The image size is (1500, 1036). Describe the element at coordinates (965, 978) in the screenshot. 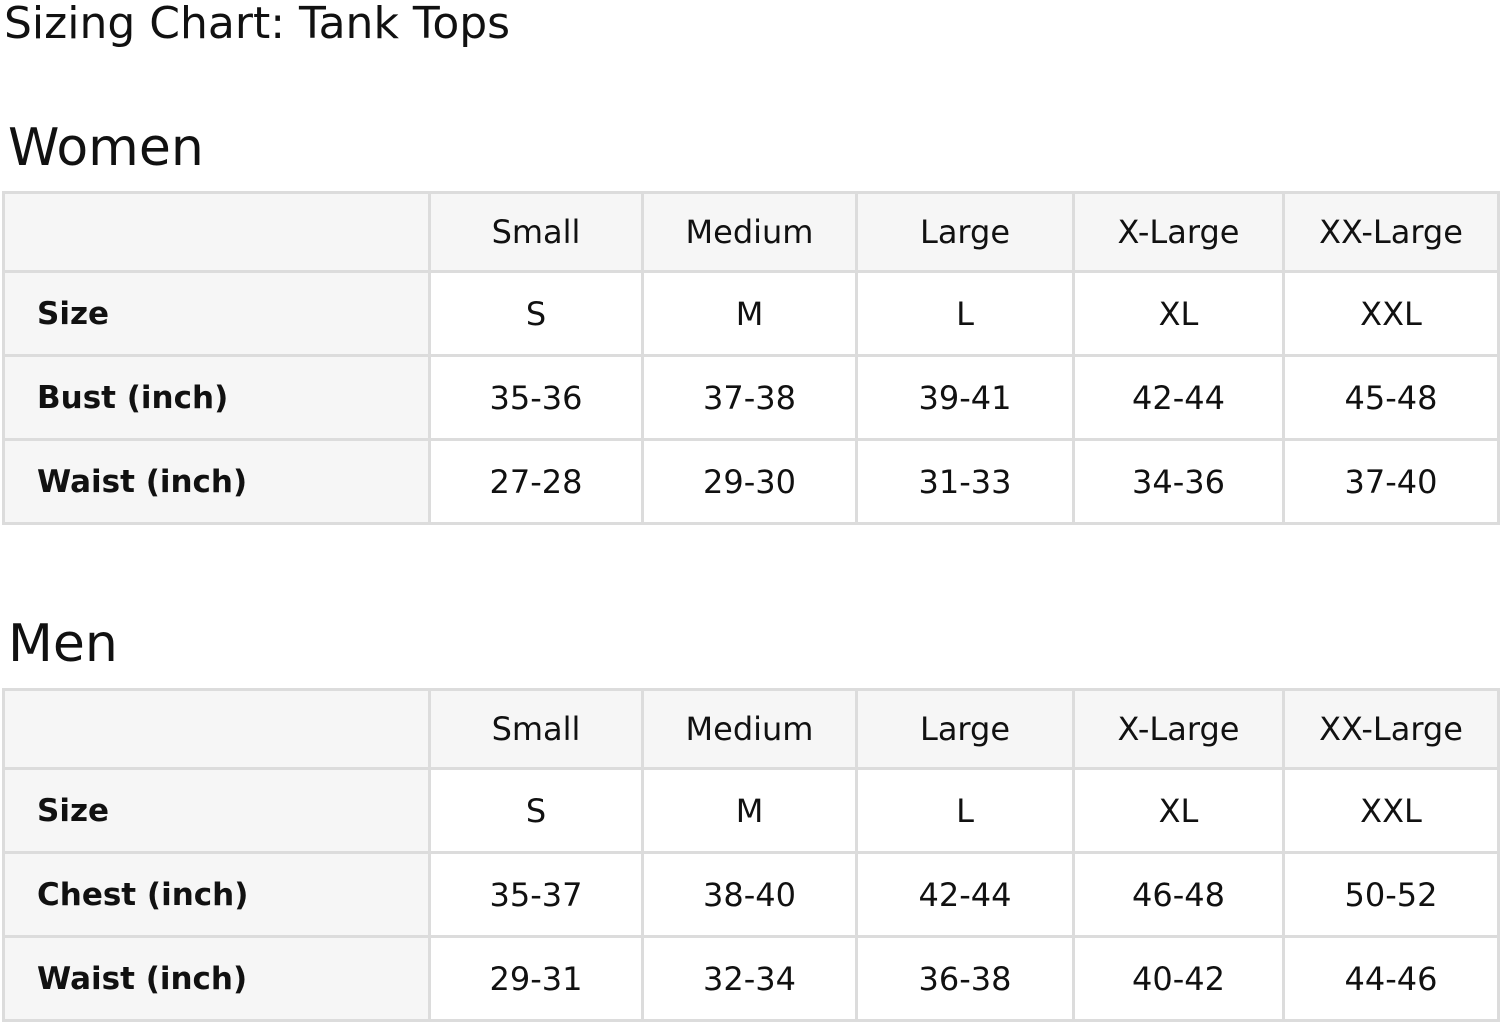

I see `table-cell: 36-38` at that location.